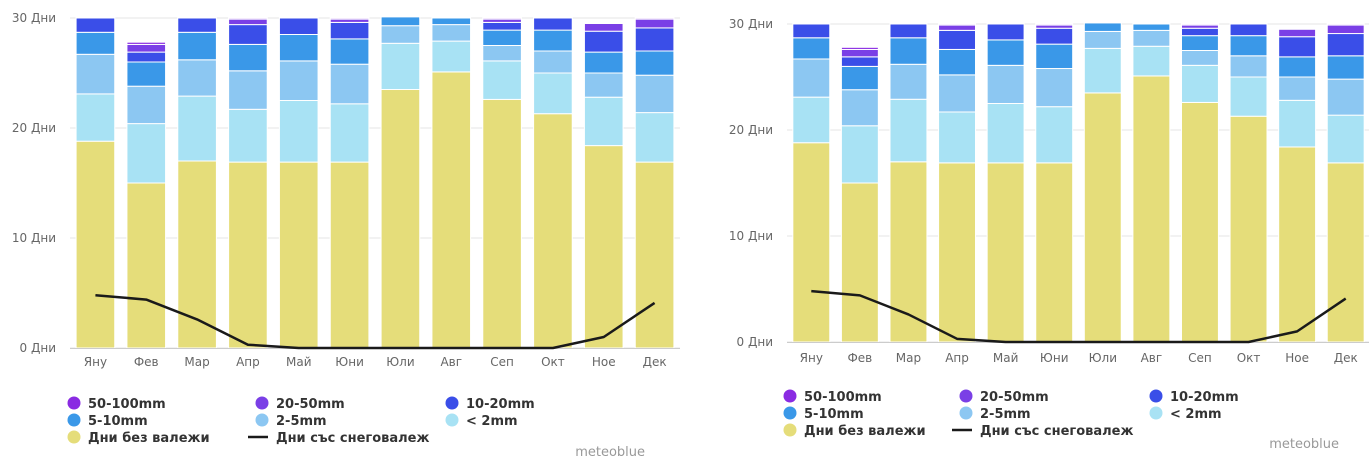  What do you see at coordinates (751, 130) in the screenshot?
I see `y-tick-label: 20 Дни` at bounding box center [751, 130].